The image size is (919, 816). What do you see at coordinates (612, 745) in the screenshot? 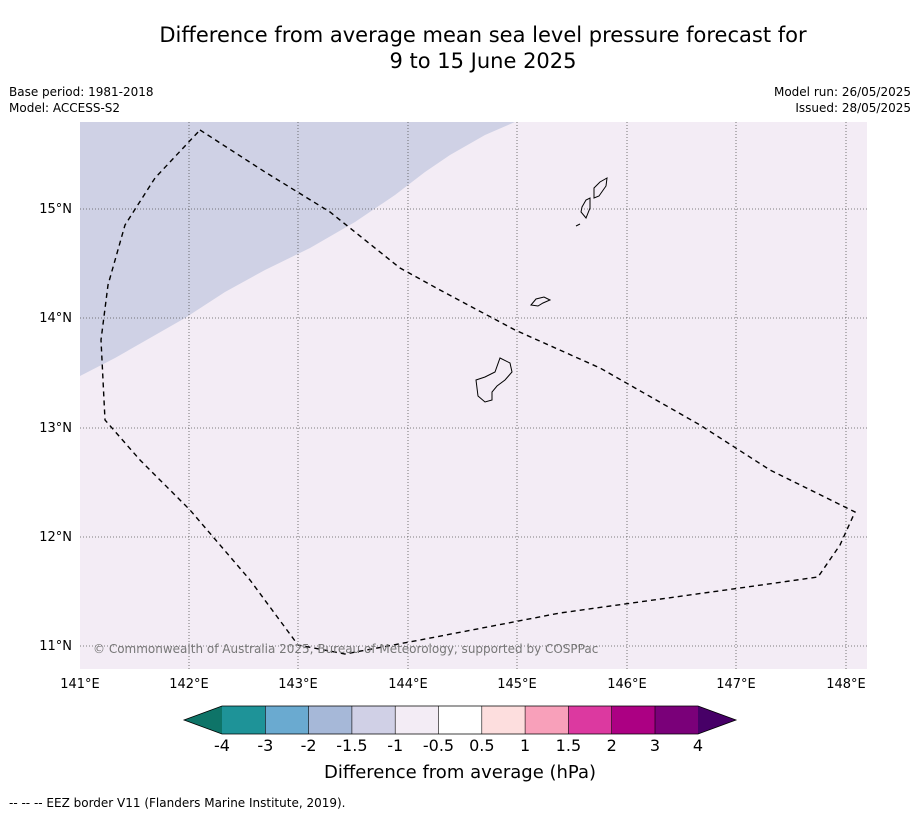
I see `colorbar-tick: 2` at bounding box center [612, 745].